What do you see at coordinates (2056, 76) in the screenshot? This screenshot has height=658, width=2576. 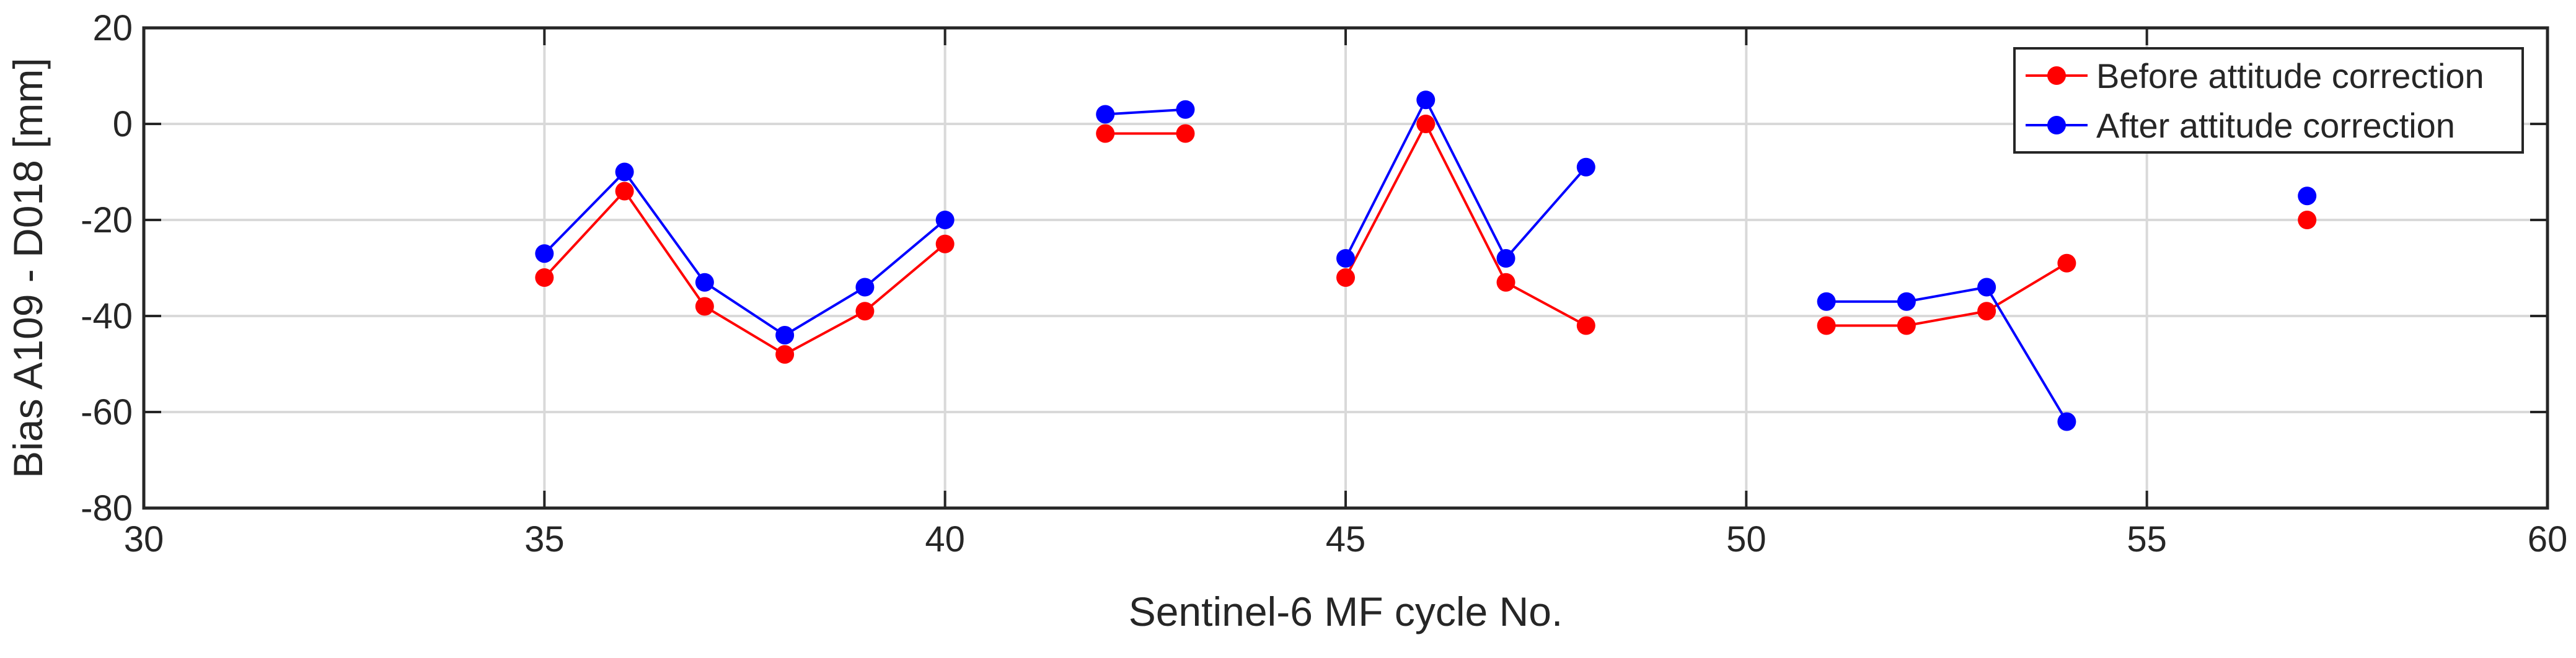 I see `legend-marker-before` at bounding box center [2056, 76].